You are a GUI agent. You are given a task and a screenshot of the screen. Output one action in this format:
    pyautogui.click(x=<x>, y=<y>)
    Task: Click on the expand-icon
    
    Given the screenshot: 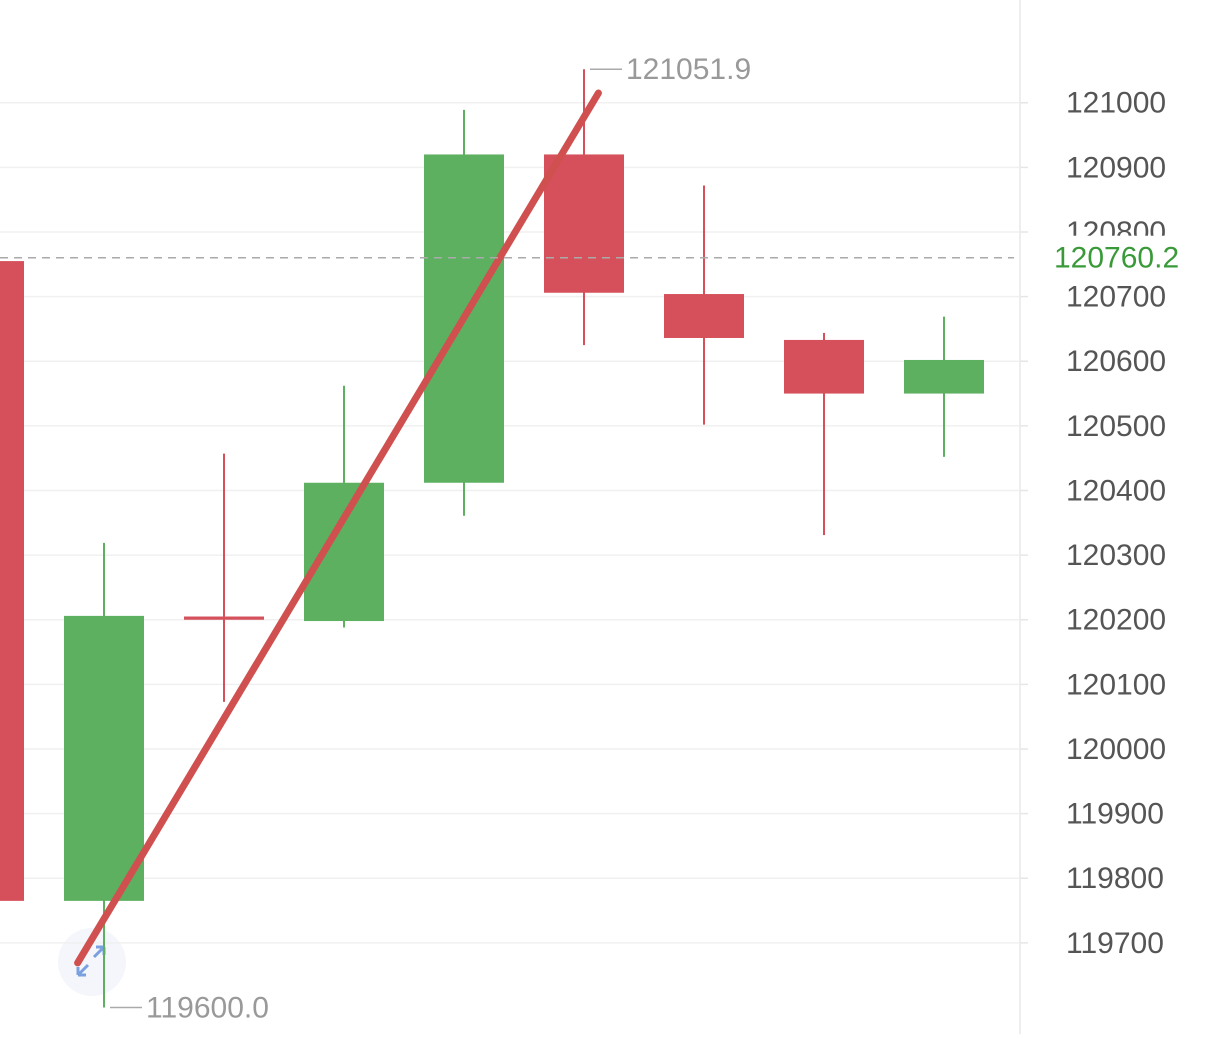 What is the action you would take?
    pyautogui.click(x=91, y=961)
    